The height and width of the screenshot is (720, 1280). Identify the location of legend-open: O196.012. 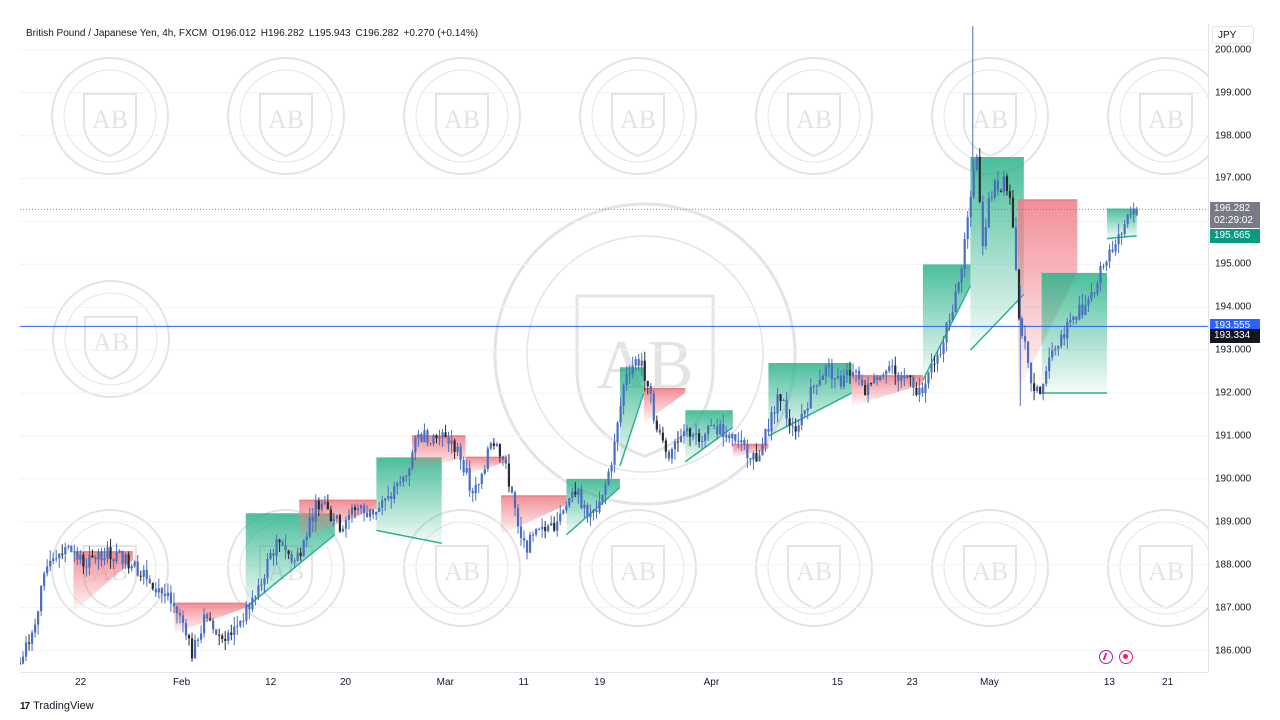
(234, 33).